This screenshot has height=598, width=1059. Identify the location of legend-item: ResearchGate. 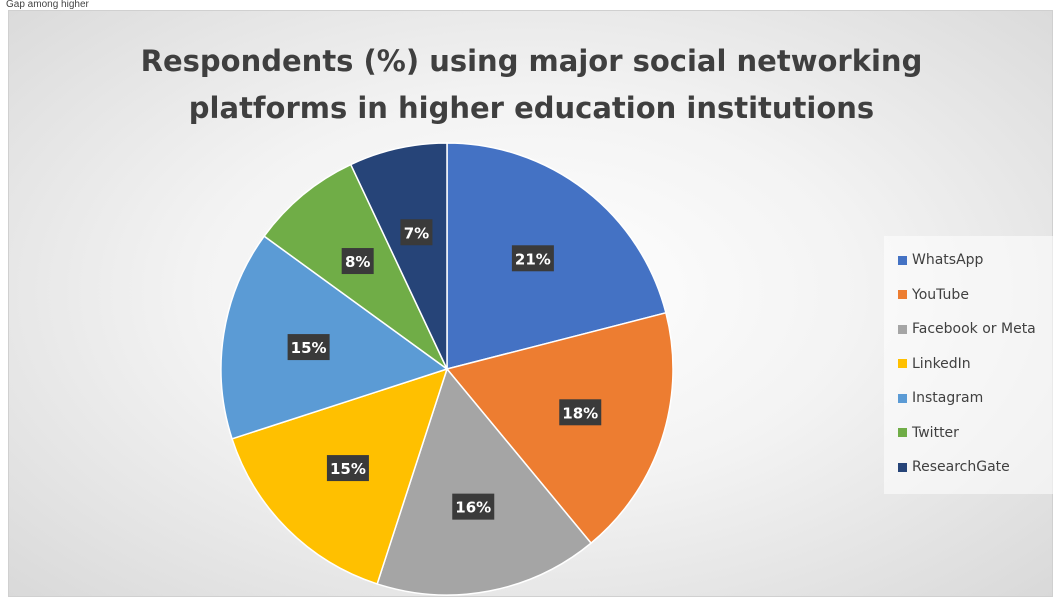
(954, 467).